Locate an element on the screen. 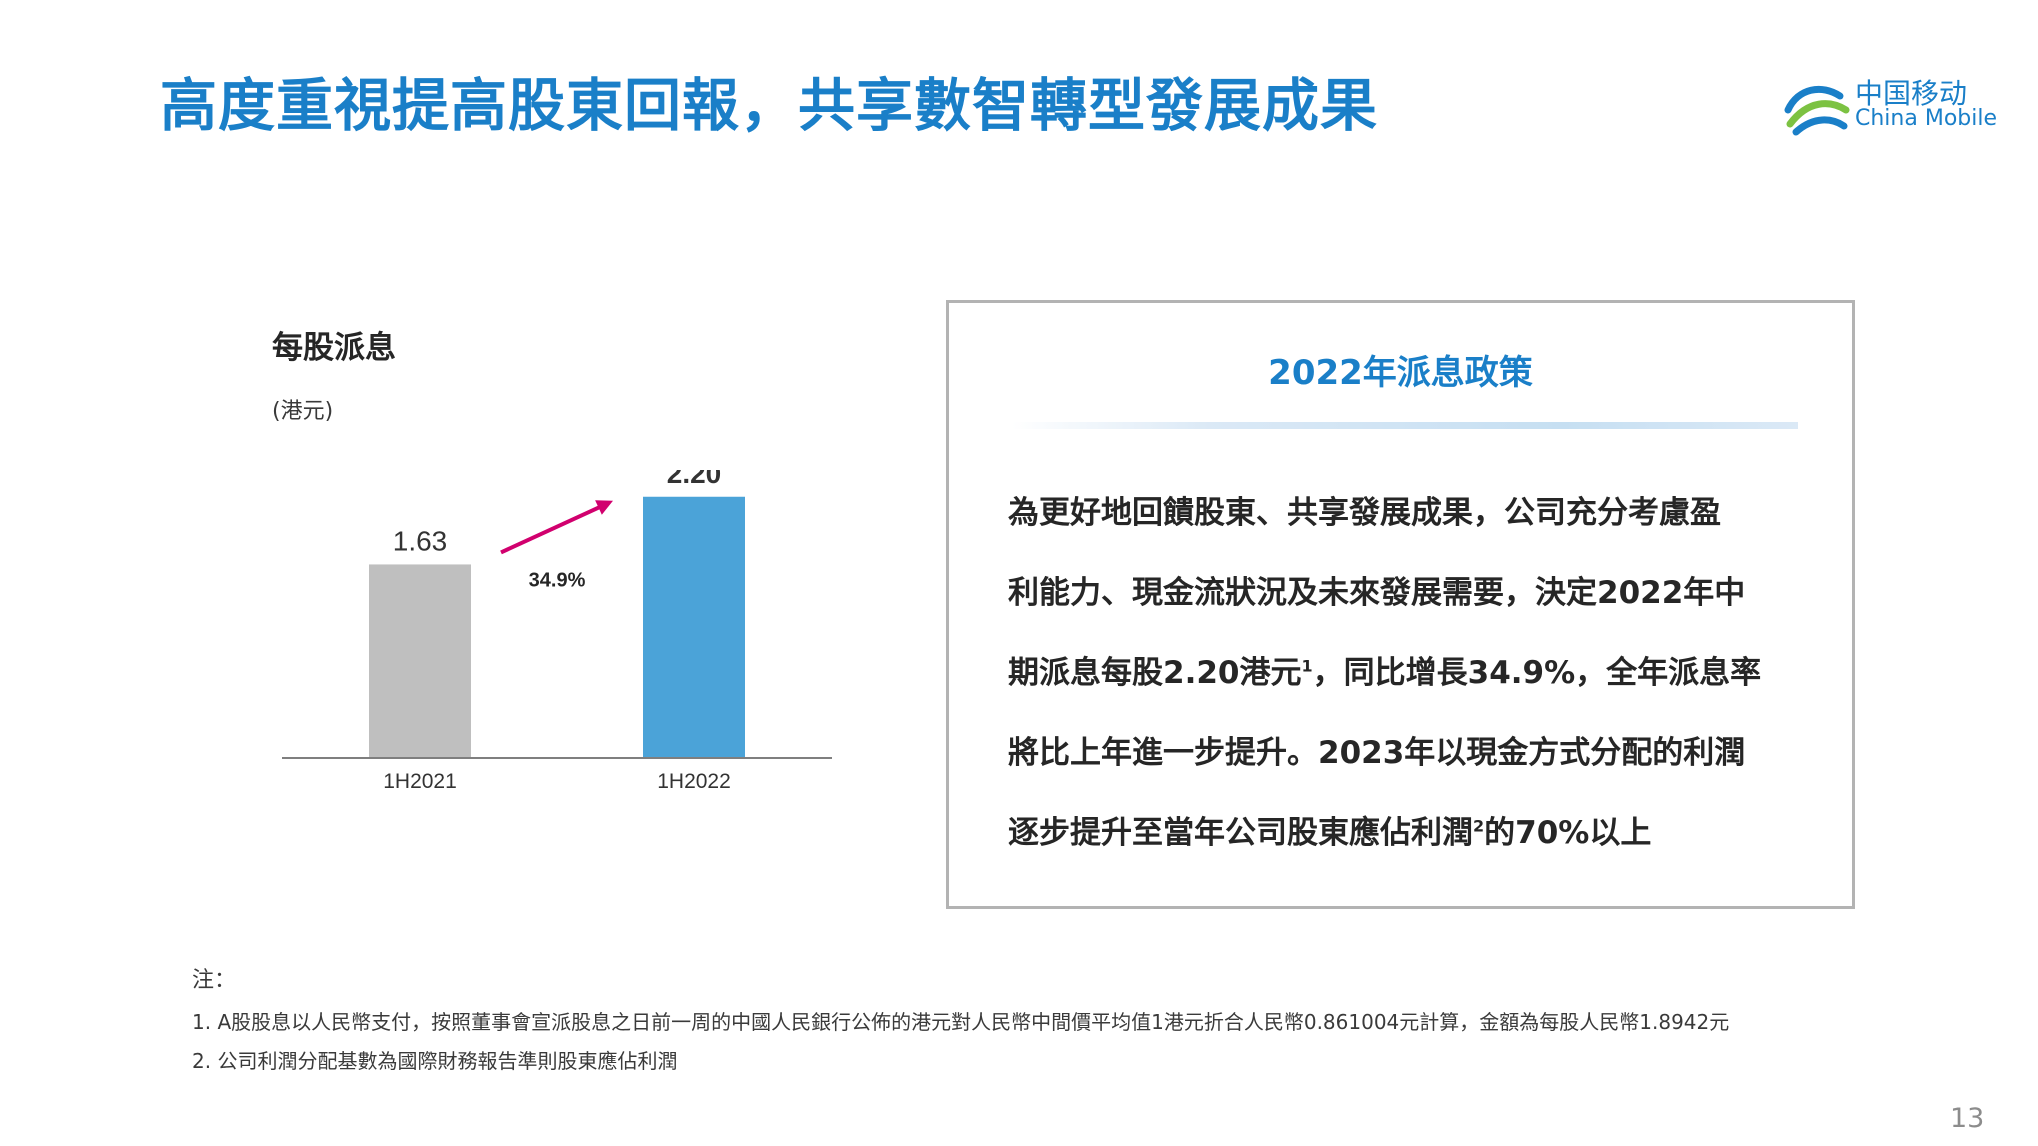 The height and width of the screenshot is (1146, 2038). logo-text-cn: 中国移动 is located at coordinates (1911, 93).